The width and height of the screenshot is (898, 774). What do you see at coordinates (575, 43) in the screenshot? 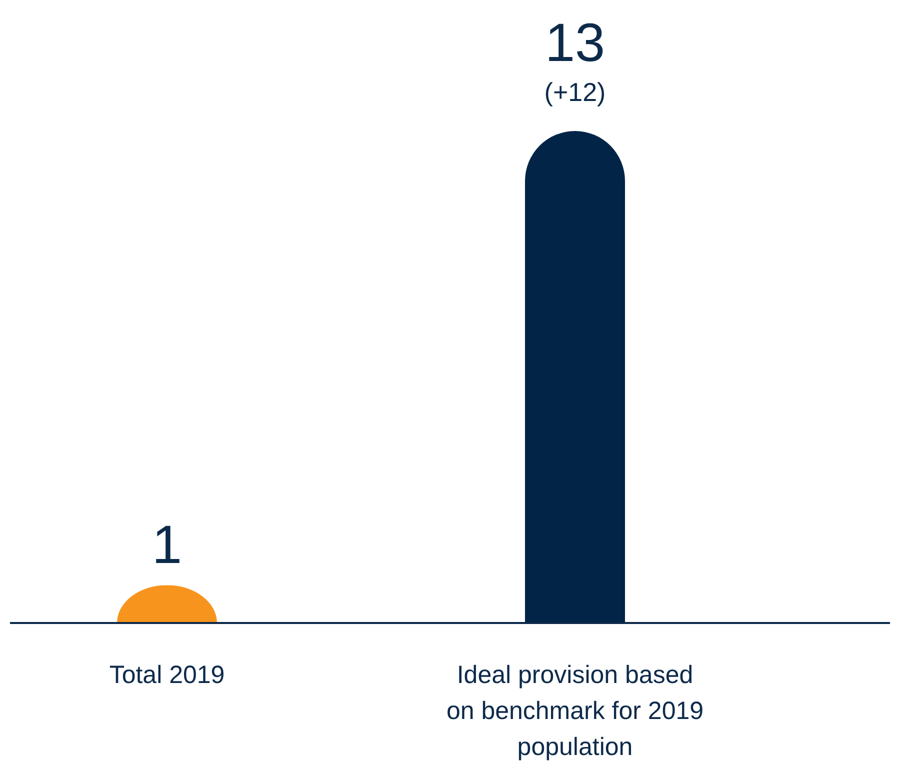
I see `data-label: 13` at bounding box center [575, 43].